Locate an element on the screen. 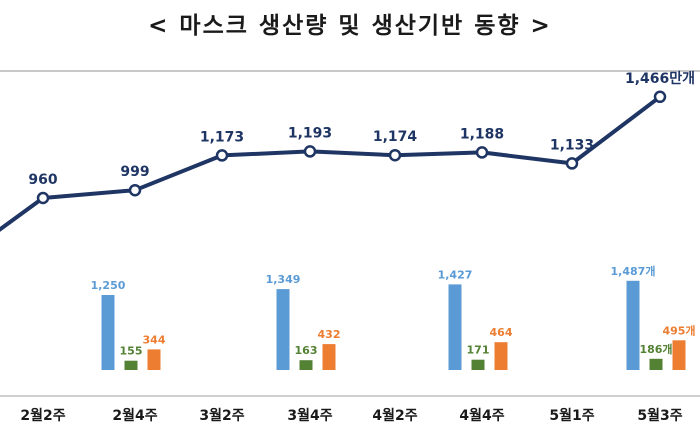 This screenshot has width=700, height=440. x-axis: 2월2주 2월4주 3월2주 3월4주 4월2주 4월4주 5월1주 5월3주 is located at coordinates (350, 409).